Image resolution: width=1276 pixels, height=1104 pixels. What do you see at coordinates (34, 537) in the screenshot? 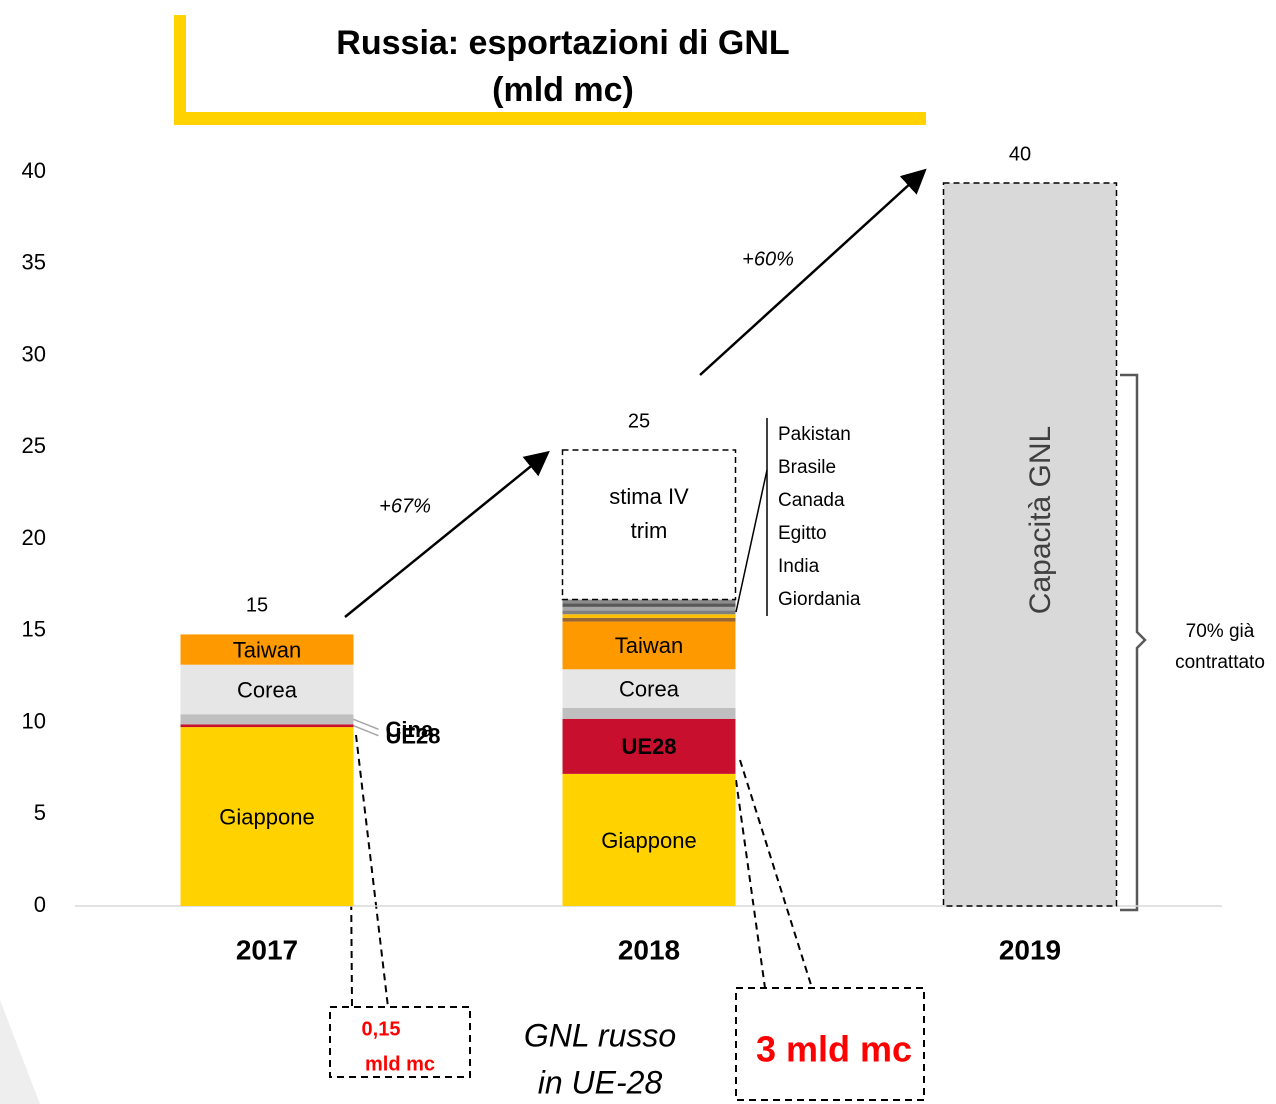
I see `y-tick-label: 20` at bounding box center [34, 537].